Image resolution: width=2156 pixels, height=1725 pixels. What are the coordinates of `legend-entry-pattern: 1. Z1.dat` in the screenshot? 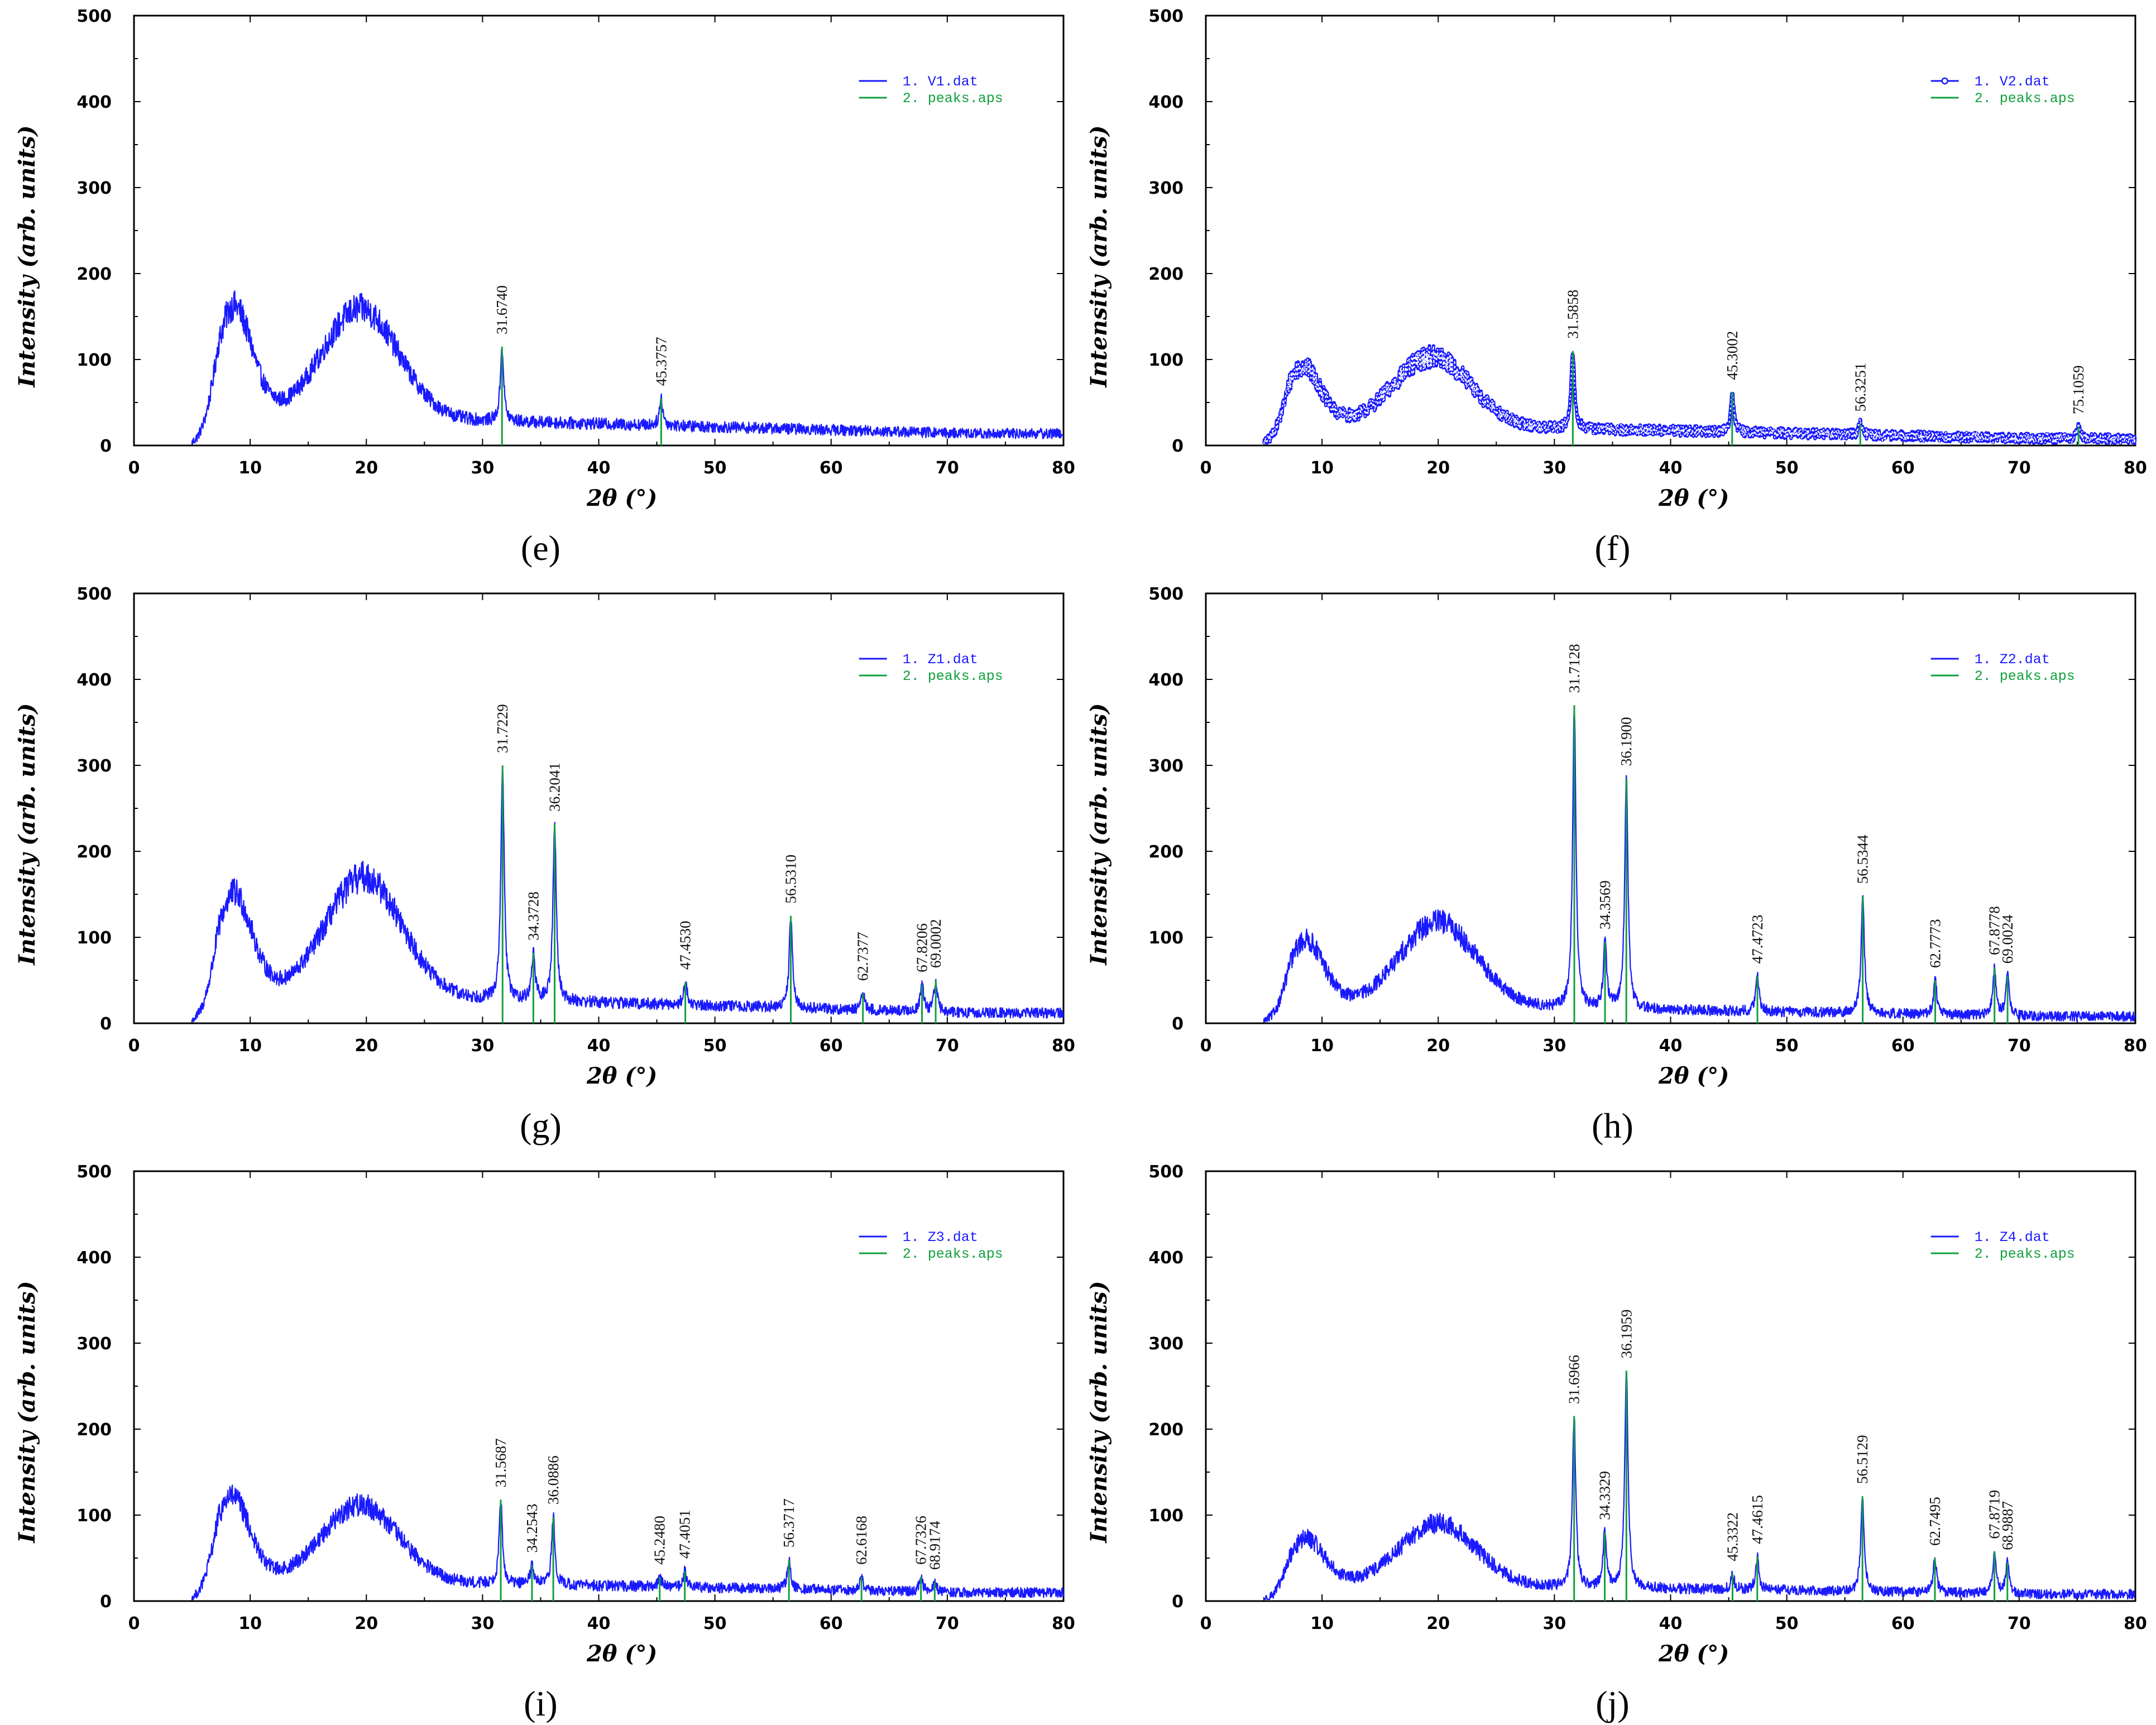 It's located at (940, 659).